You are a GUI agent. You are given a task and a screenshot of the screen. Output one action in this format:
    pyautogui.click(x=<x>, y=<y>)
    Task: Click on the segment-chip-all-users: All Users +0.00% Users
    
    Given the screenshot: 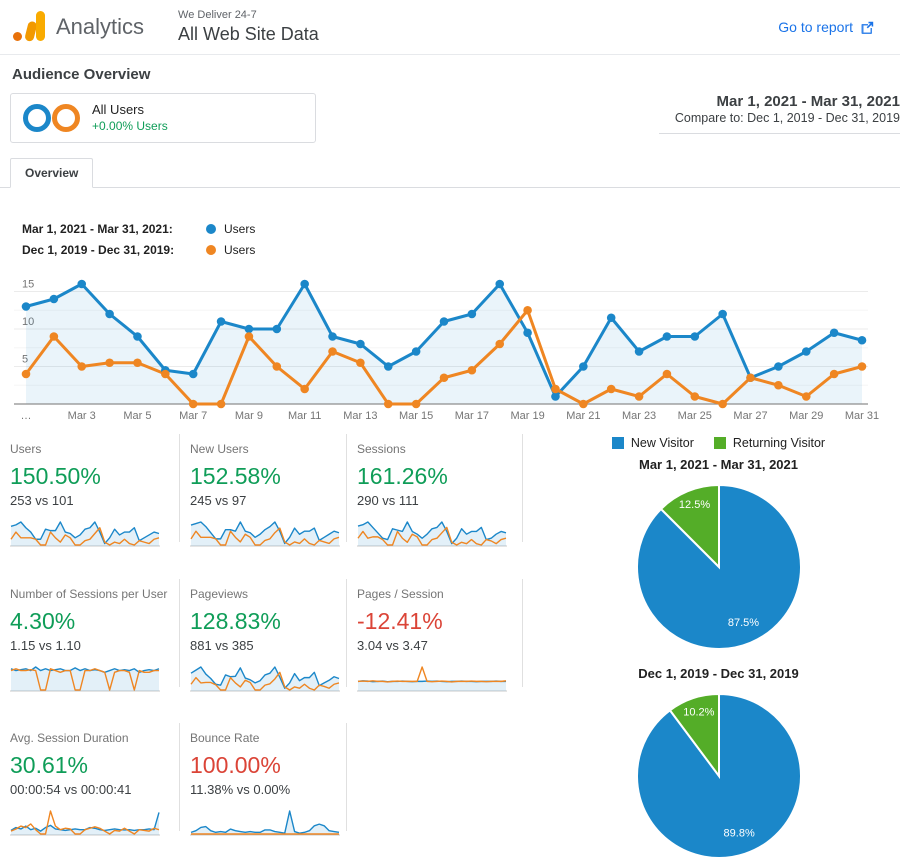 What is the action you would take?
    pyautogui.click(x=163, y=118)
    